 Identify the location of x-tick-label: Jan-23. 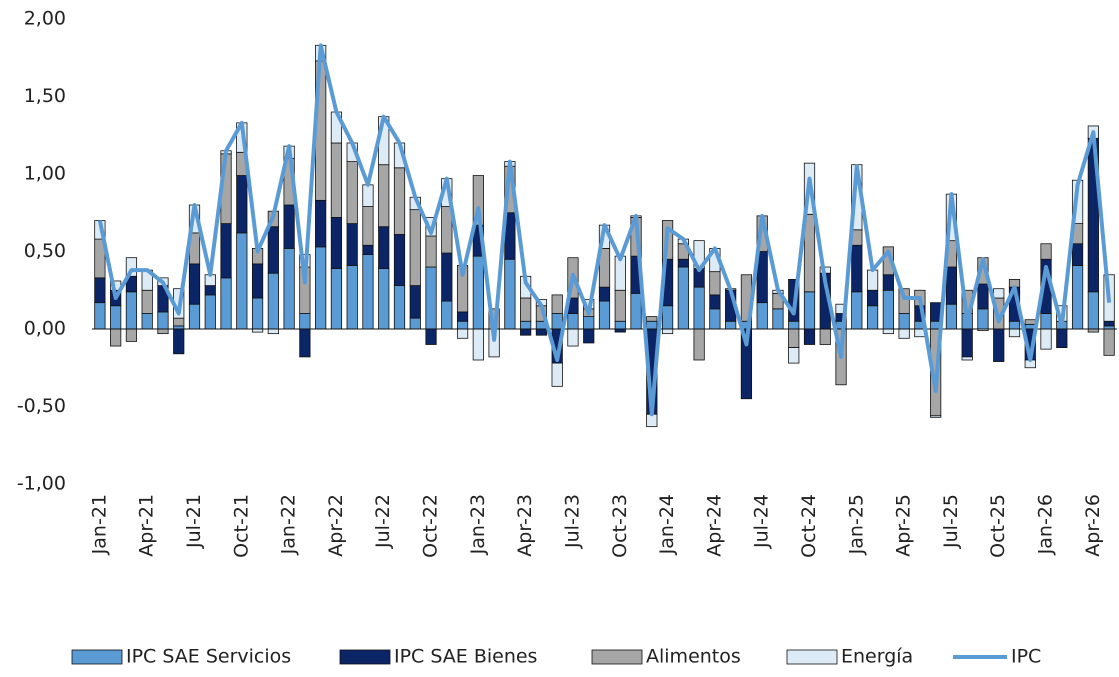
(478, 524).